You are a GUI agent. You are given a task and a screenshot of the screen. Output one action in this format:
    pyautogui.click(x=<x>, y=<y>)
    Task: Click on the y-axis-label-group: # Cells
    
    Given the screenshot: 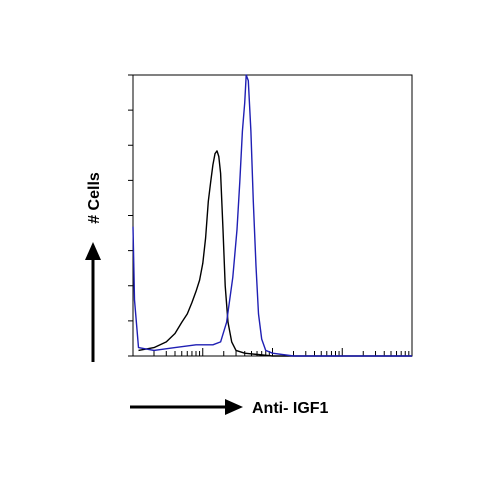 What is the action you would take?
    pyautogui.click(x=94, y=267)
    